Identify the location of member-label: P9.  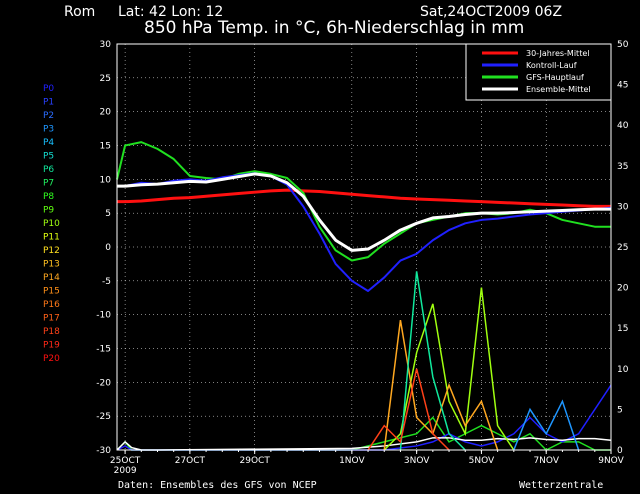
(48, 211).